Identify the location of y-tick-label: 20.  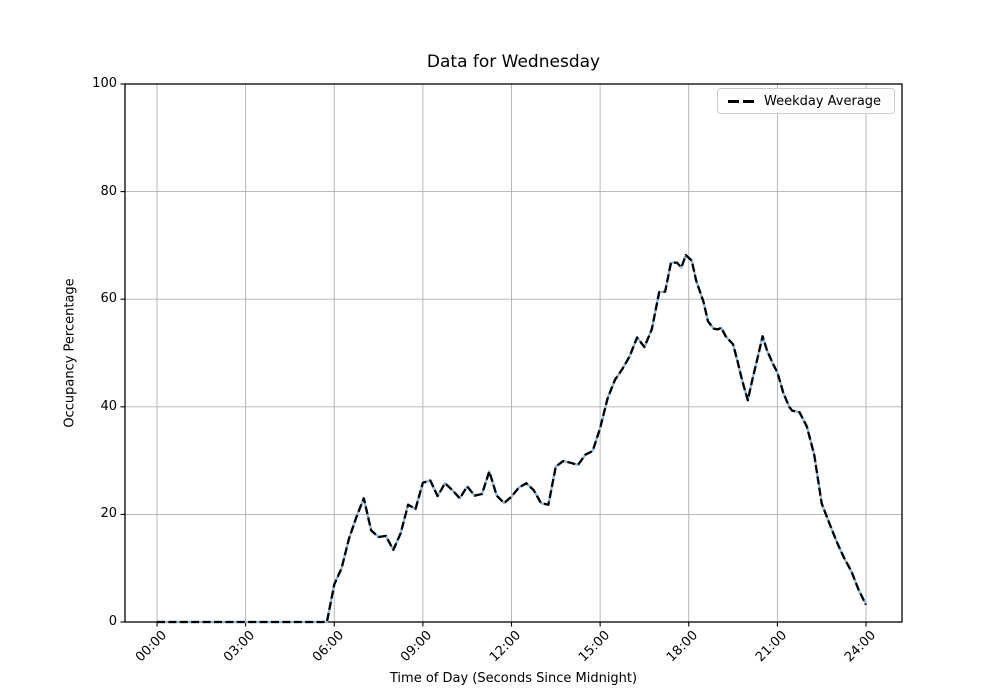
(108, 514).